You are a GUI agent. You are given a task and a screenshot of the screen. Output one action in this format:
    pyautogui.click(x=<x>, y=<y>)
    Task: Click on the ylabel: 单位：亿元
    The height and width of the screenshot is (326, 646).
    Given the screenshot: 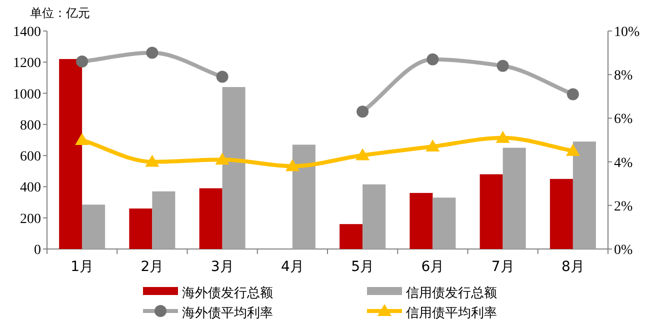 What is the action you would take?
    pyautogui.click(x=60, y=13)
    